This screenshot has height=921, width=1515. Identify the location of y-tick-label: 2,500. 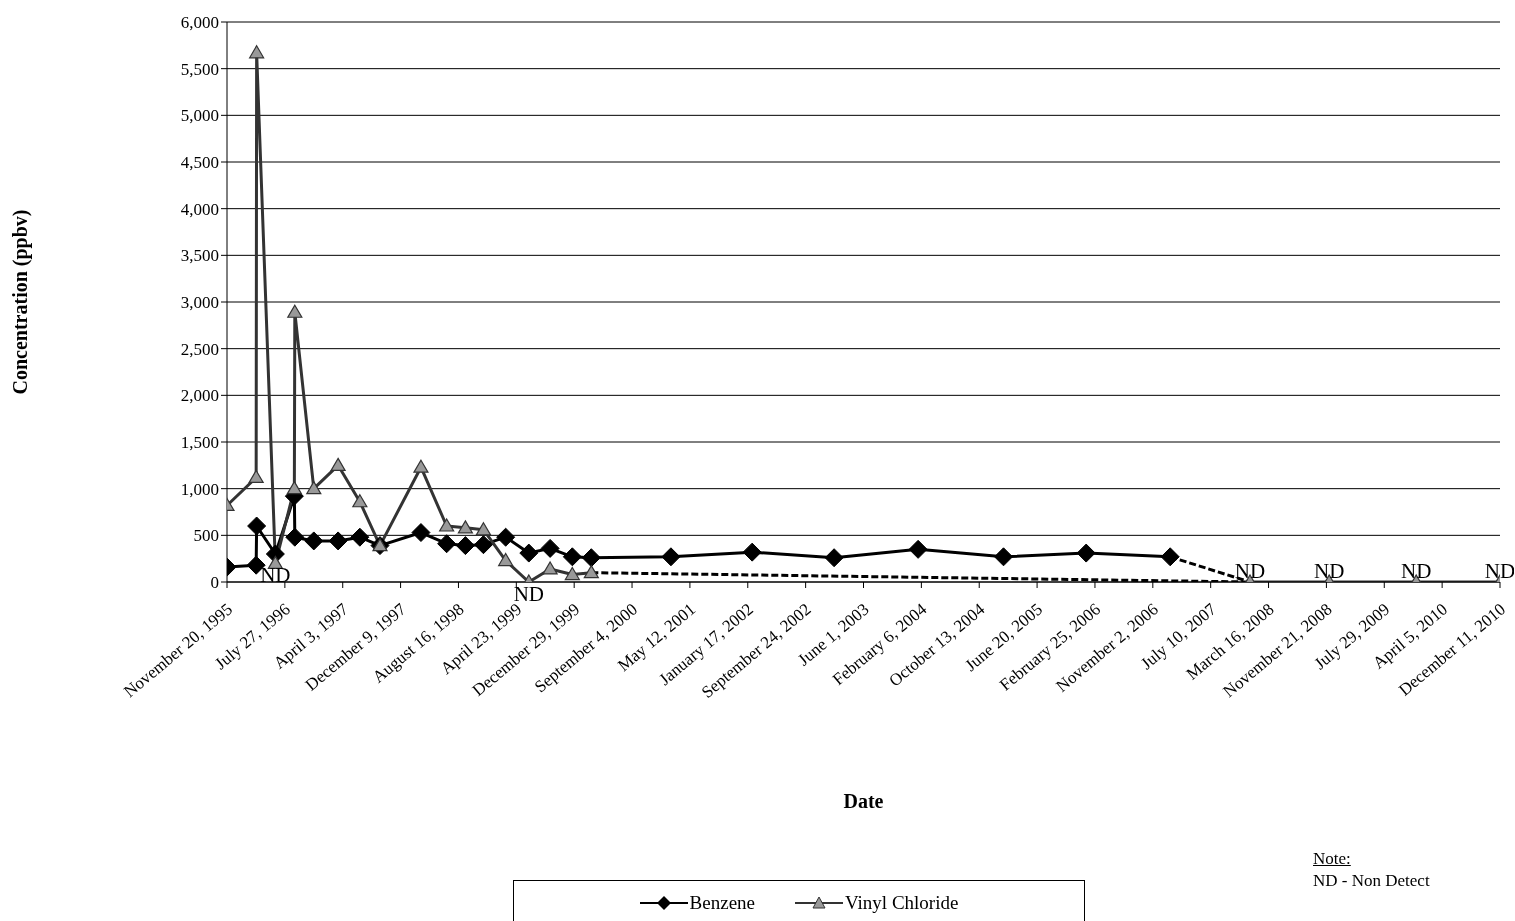
(199, 349).